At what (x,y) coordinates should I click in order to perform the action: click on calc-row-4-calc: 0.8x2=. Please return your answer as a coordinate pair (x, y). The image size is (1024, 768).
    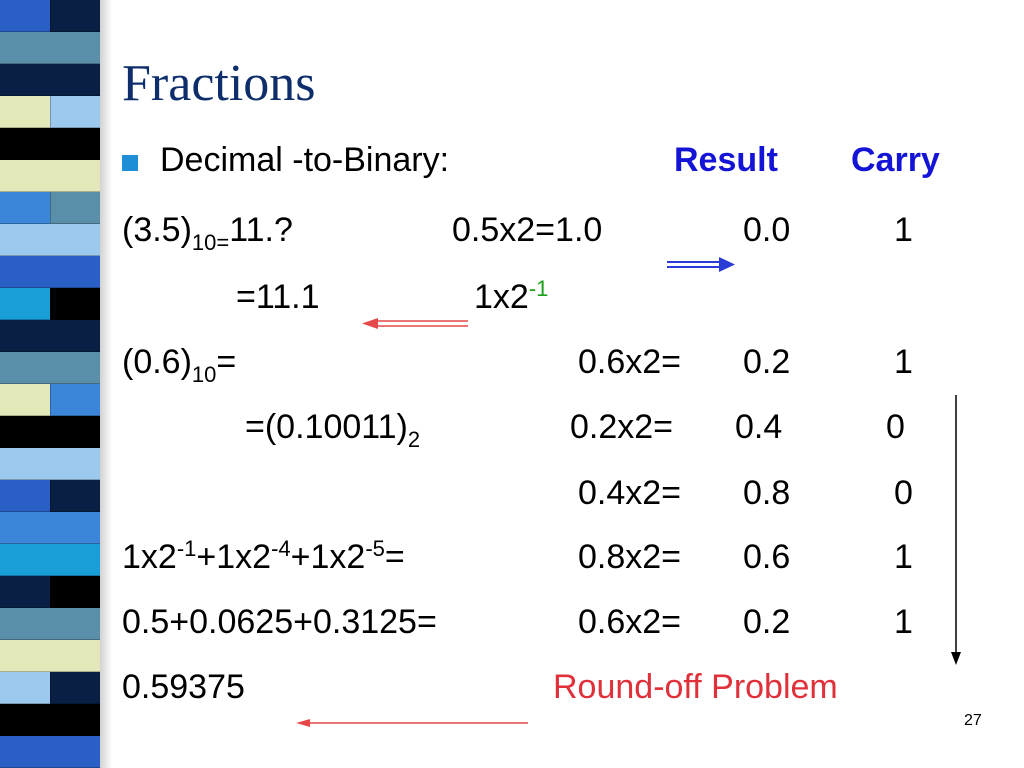
    Looking at the image, I should click on (630, 557).